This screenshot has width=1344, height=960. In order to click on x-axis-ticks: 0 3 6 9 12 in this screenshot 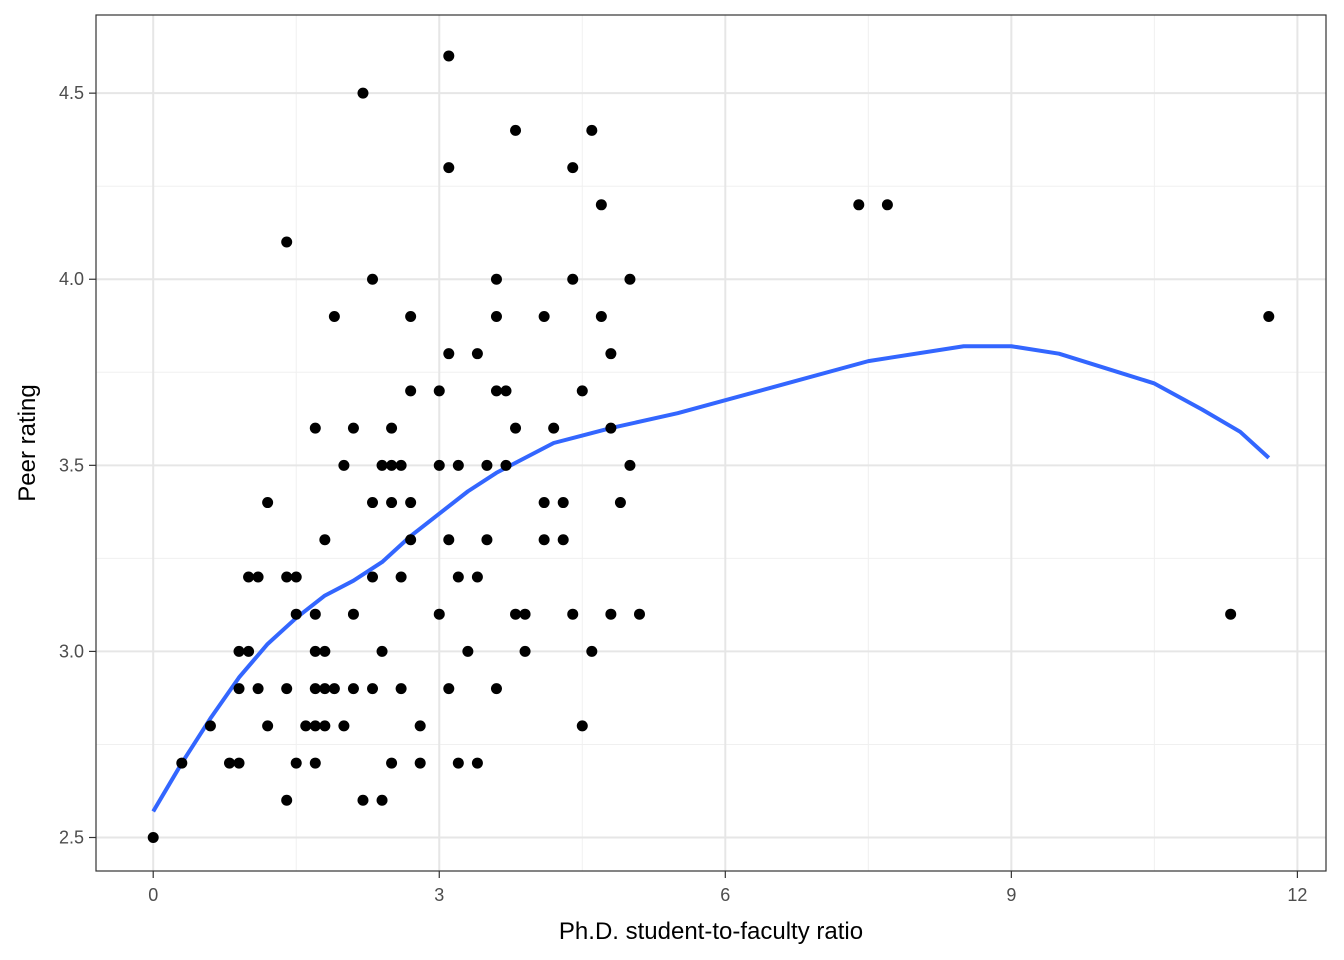, I will do `click(727, 888)`.